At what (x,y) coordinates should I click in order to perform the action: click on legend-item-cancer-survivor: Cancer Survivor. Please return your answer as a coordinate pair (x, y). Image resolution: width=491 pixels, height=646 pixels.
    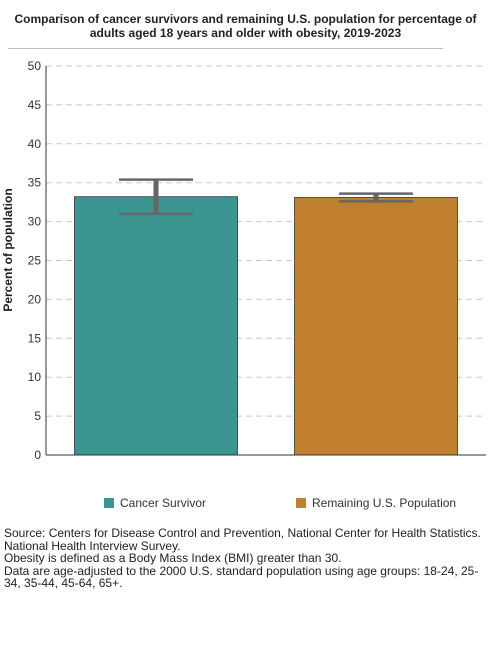
    Looking at the image, I should click on (155, 503).